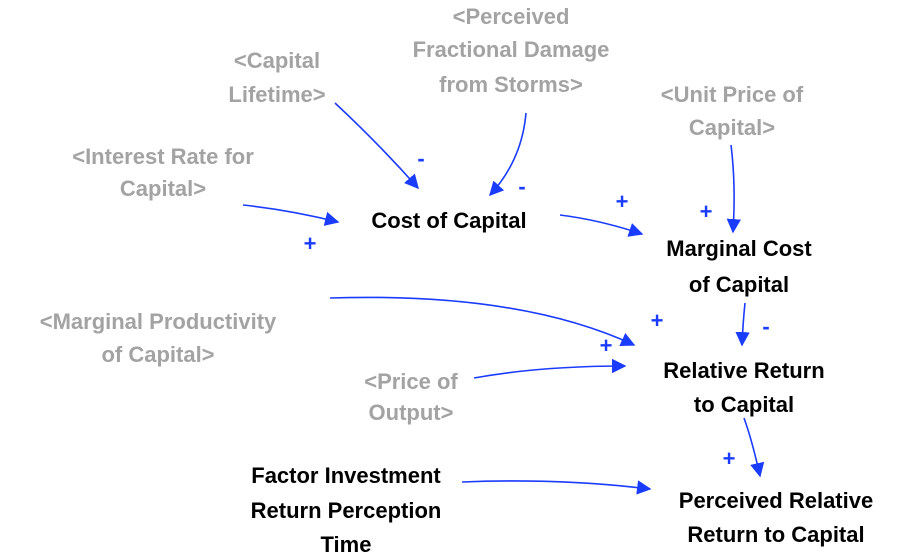 The width and height of the screenshot is (912, 559). What do you see at coordinates (511, 49) in the screenshot?
I see `node-label: Fractional Damage` at bounding box center [511, 49].